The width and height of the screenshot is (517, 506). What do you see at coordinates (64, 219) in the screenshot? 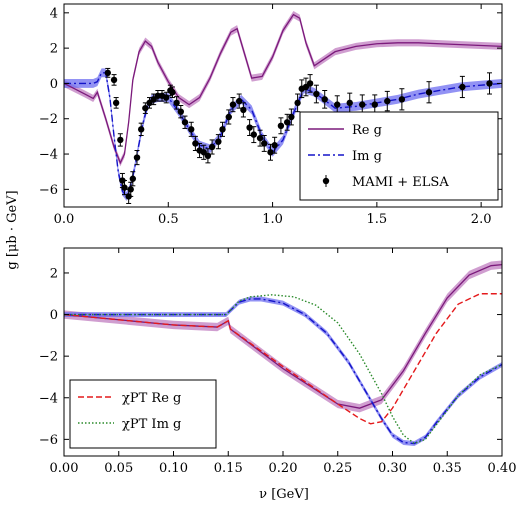
I see `x-tick-label: 0.0` at bounding box center [64, 219].